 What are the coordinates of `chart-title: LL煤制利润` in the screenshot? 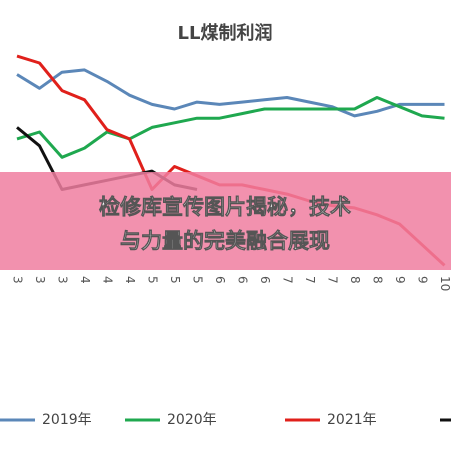 It's located at (225, 33).